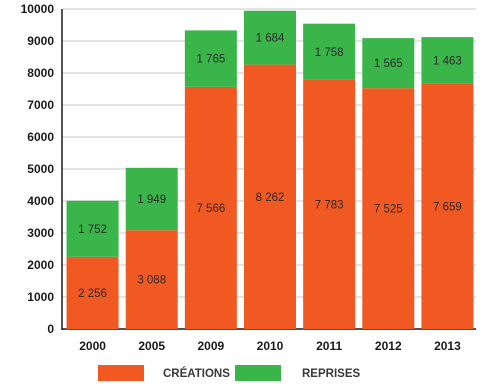  What do you see at coordinates (211, 346) in the screenshot?
I see `x-tick-label: 2009` at bounding box center [211, 346].